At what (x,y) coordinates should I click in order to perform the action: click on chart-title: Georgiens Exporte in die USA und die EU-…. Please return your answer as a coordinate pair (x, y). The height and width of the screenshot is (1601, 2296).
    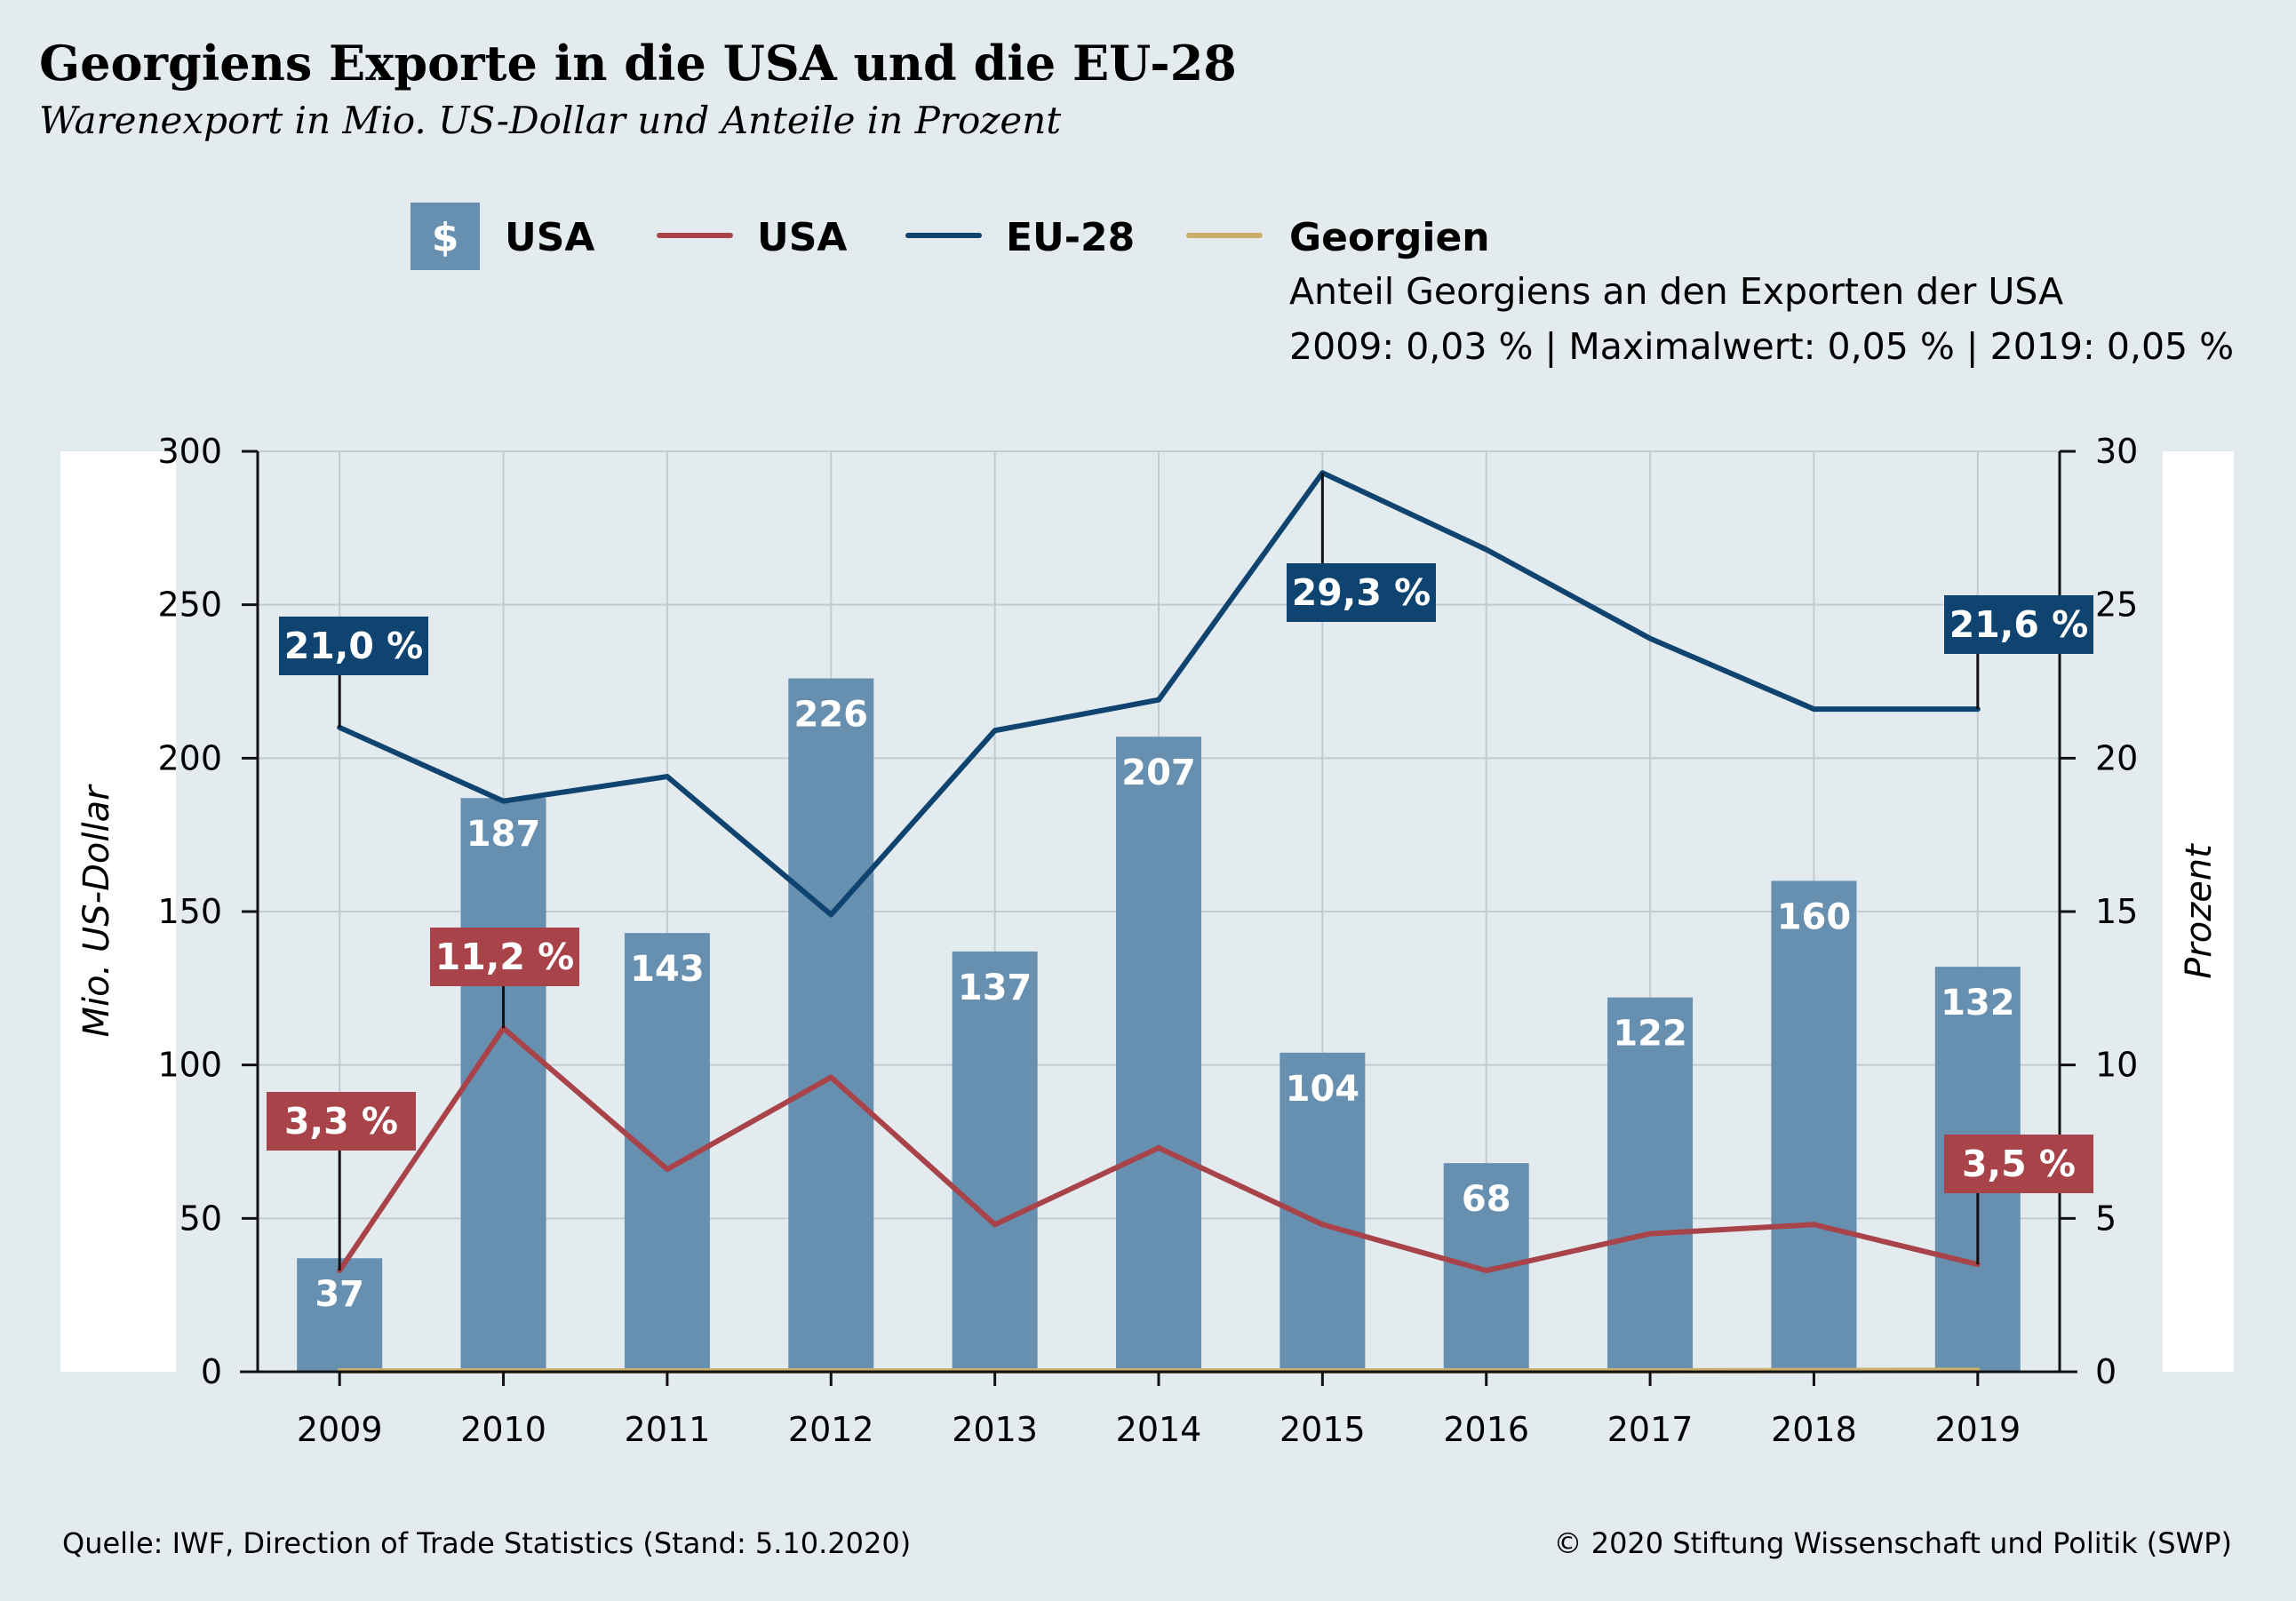
    Looking at the image, I should click on (638, 64).